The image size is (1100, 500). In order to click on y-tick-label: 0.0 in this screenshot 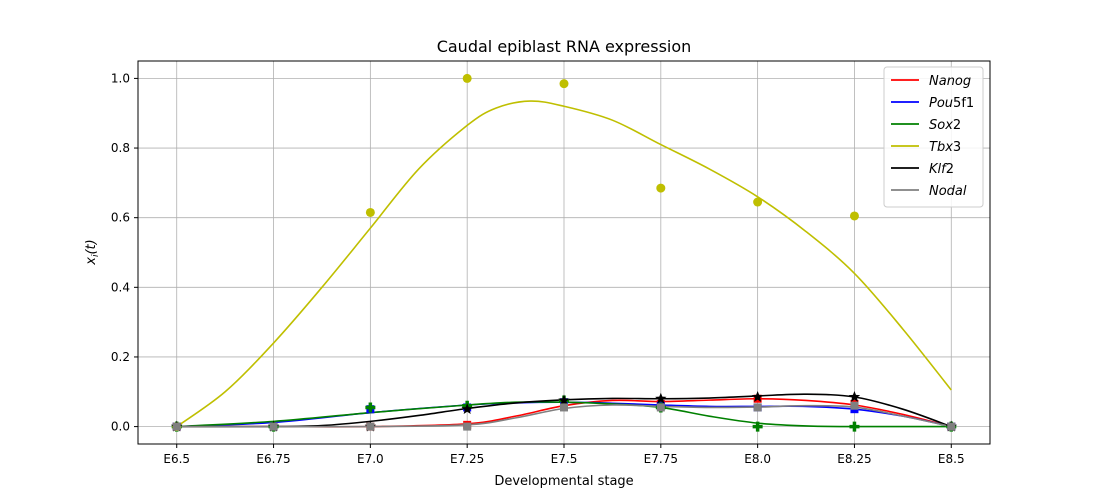, I will do `click(120, 427)`.